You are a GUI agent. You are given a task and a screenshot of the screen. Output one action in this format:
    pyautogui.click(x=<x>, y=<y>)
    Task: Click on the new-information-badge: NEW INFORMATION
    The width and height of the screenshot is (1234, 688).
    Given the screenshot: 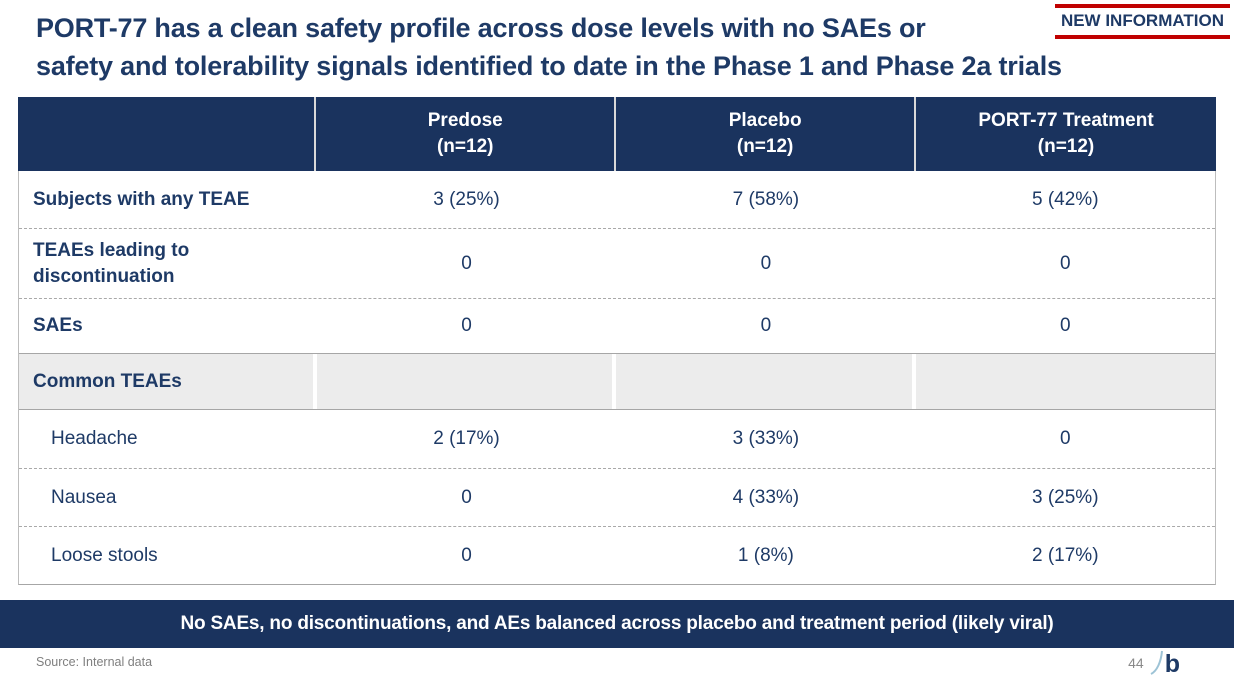 What is the action you would take?
    pyautogui.click(x=1142, y=21)
    